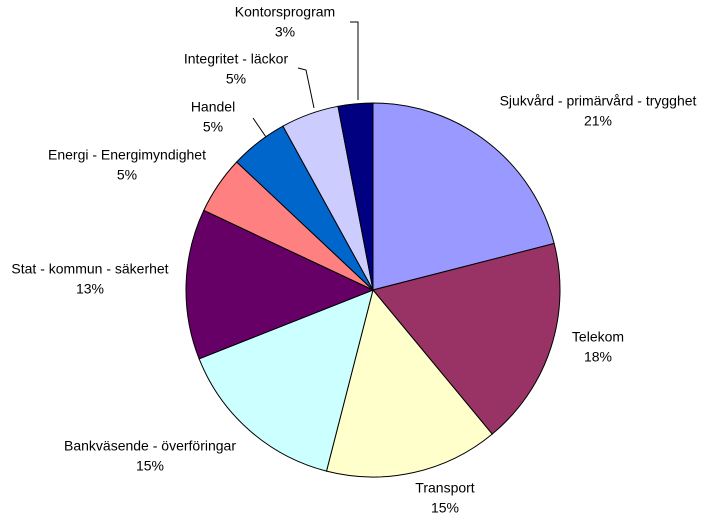 This screenshot has width=715, height=519. I want to click on slice-label: Handel, so click(213, 107).